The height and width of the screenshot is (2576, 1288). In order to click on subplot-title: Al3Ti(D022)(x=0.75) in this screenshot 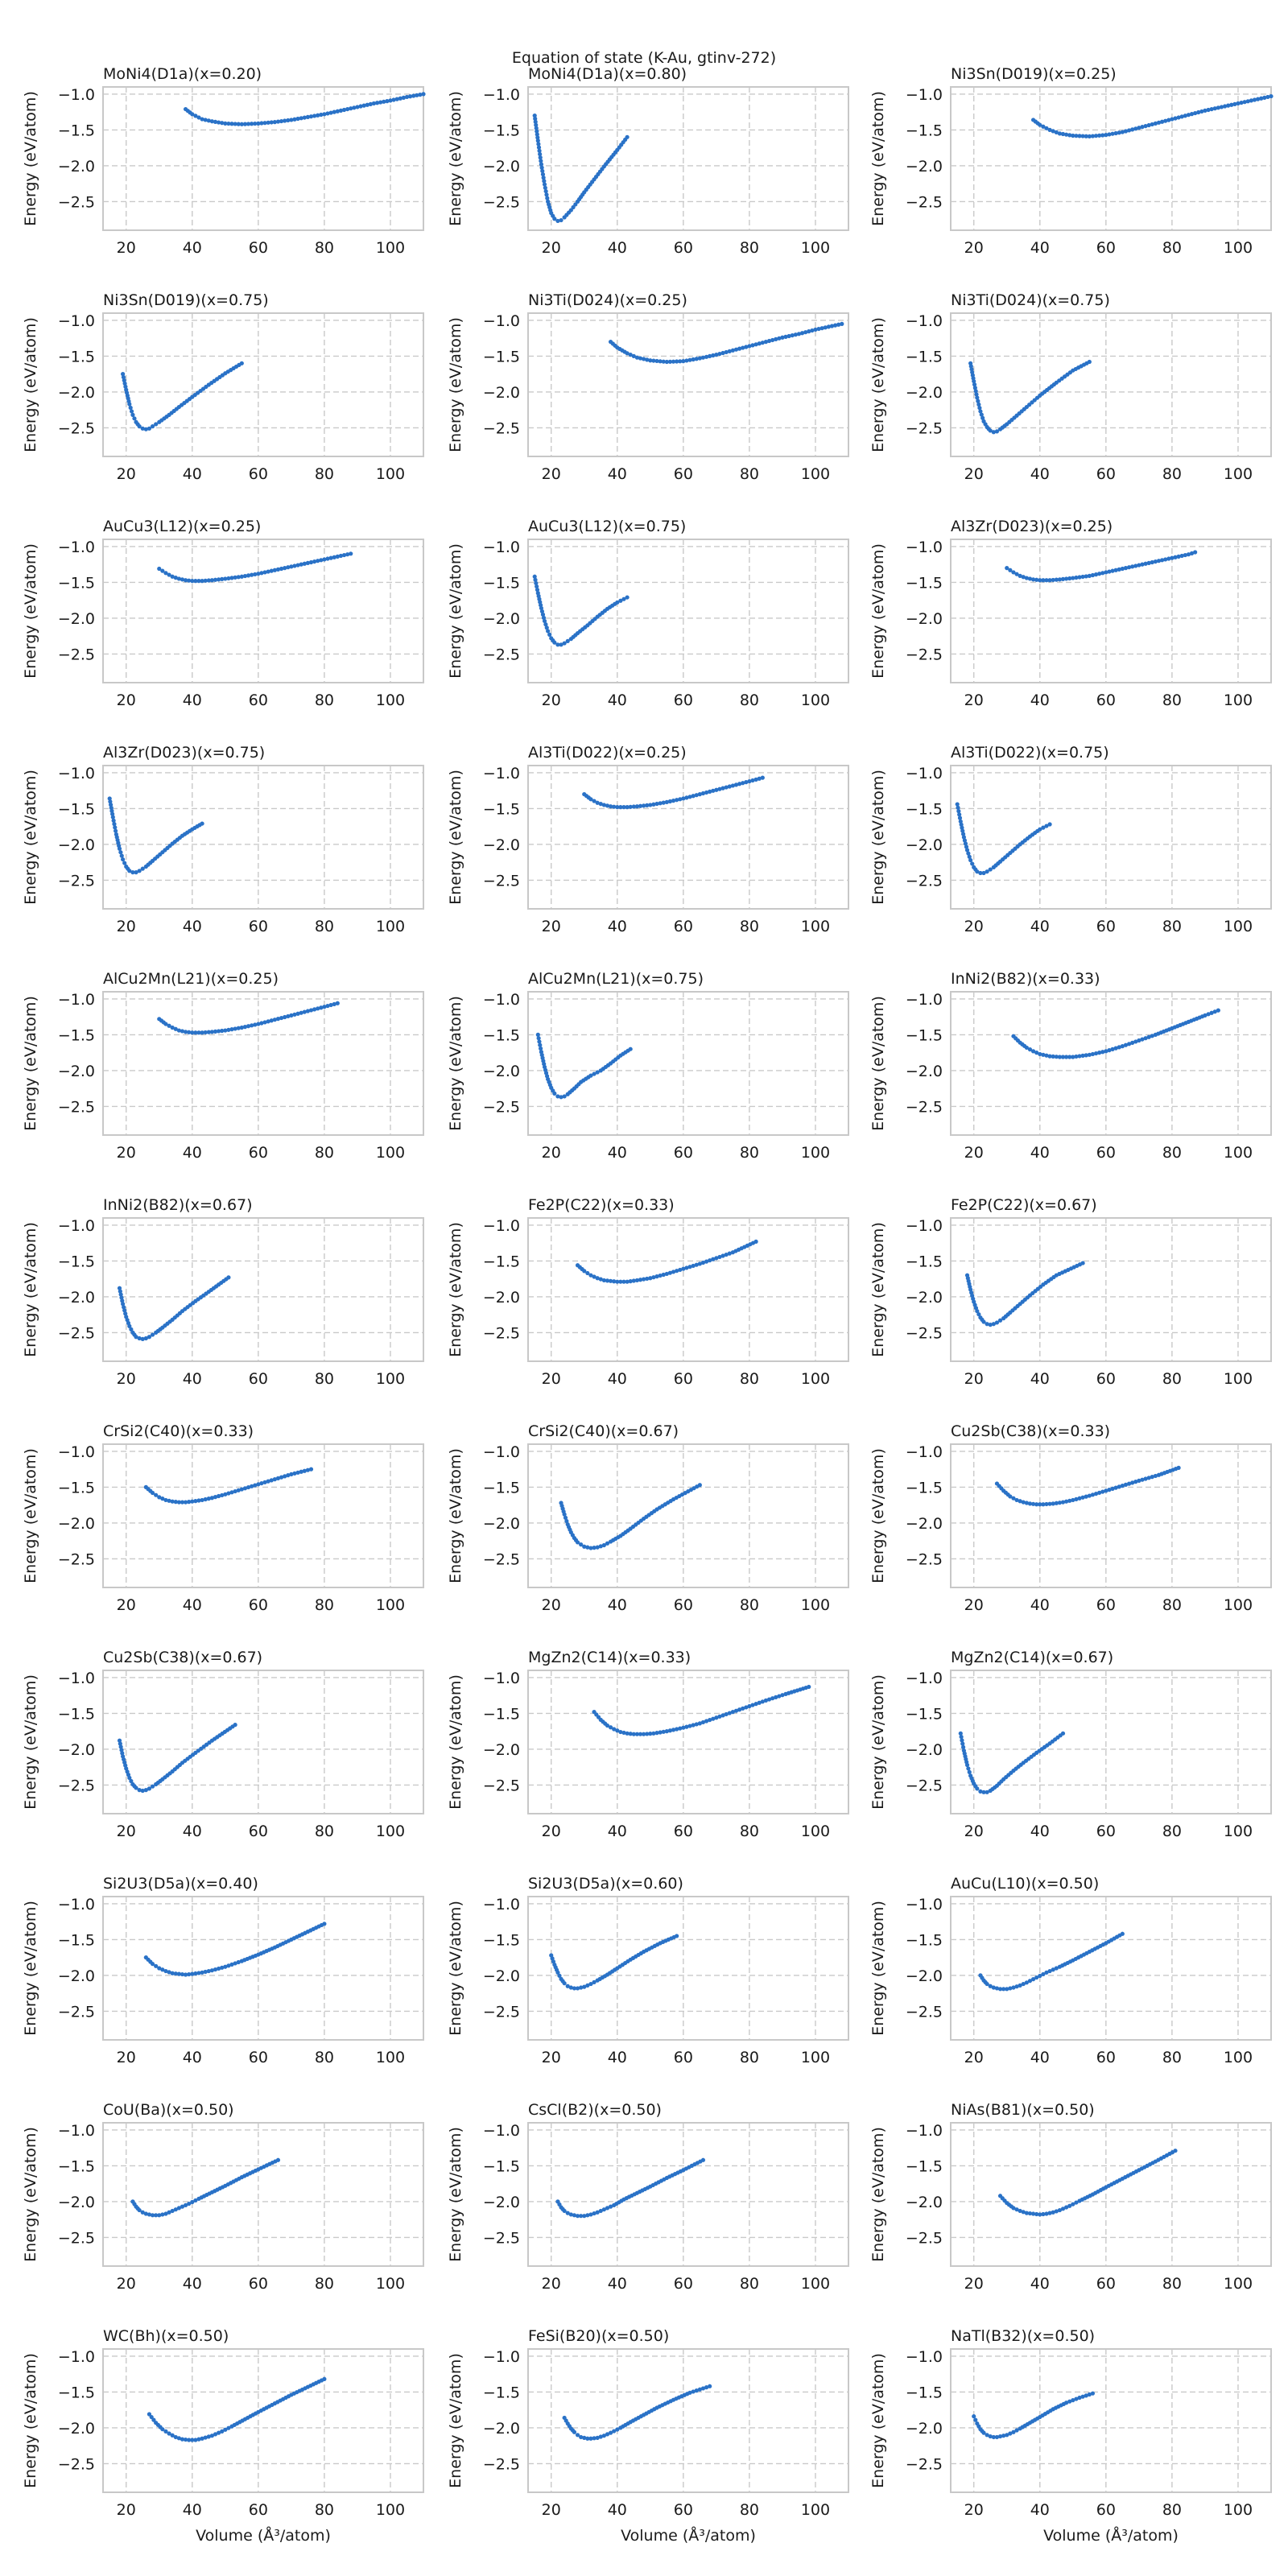, I will do `click(1030, 753)`.